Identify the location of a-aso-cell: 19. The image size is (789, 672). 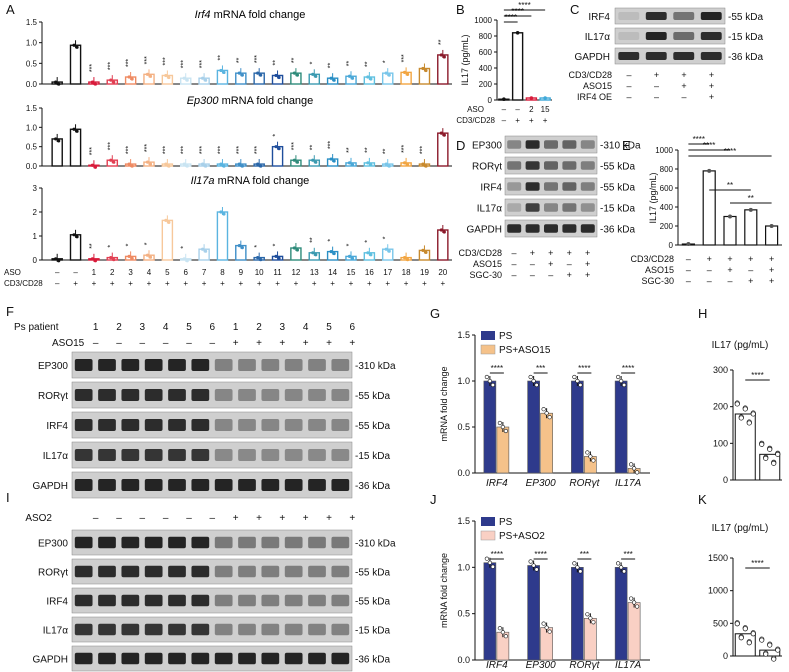
(424, 272).